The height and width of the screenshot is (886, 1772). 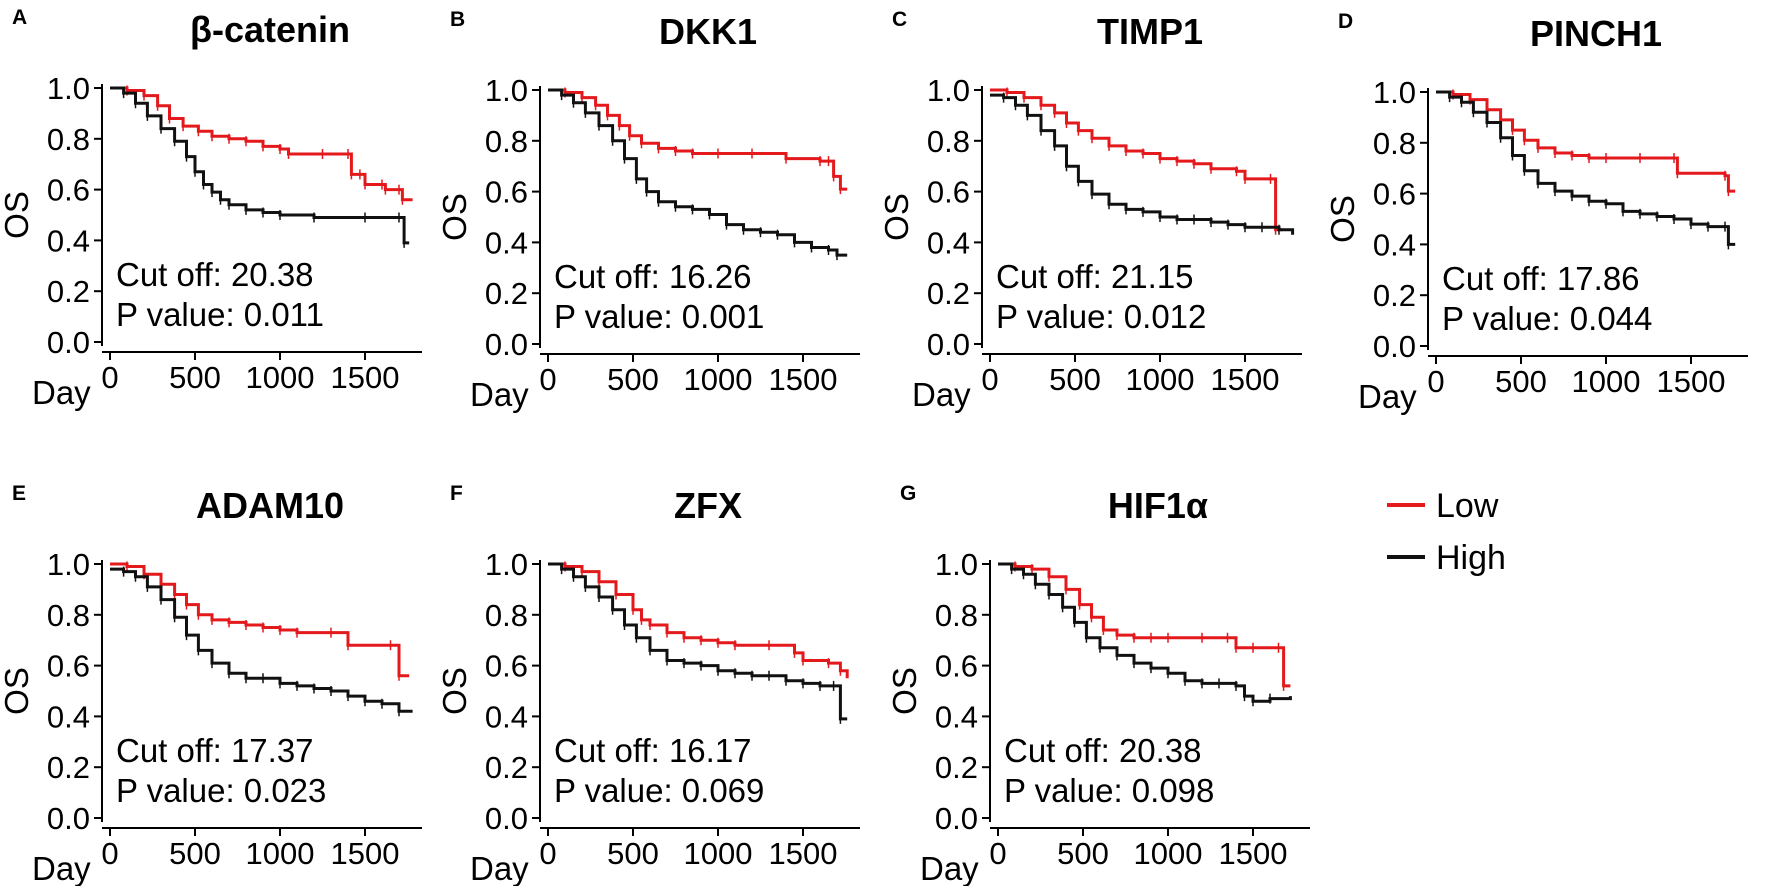 What do you see at coordinates (1446, 532) in the screenshot?
I see `legend: Low High` at bounding box center [1446, 532].